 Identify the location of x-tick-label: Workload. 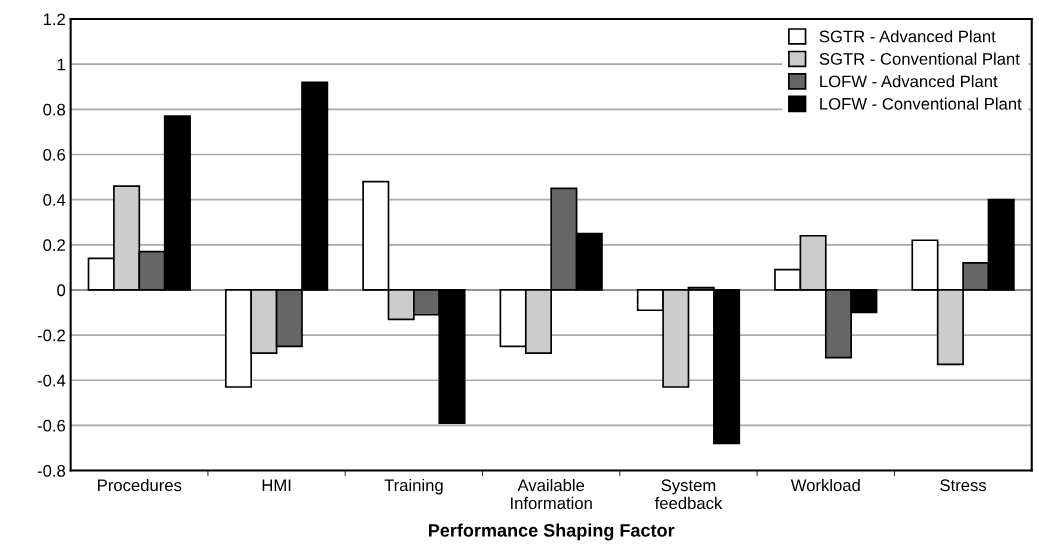
(825, 485).